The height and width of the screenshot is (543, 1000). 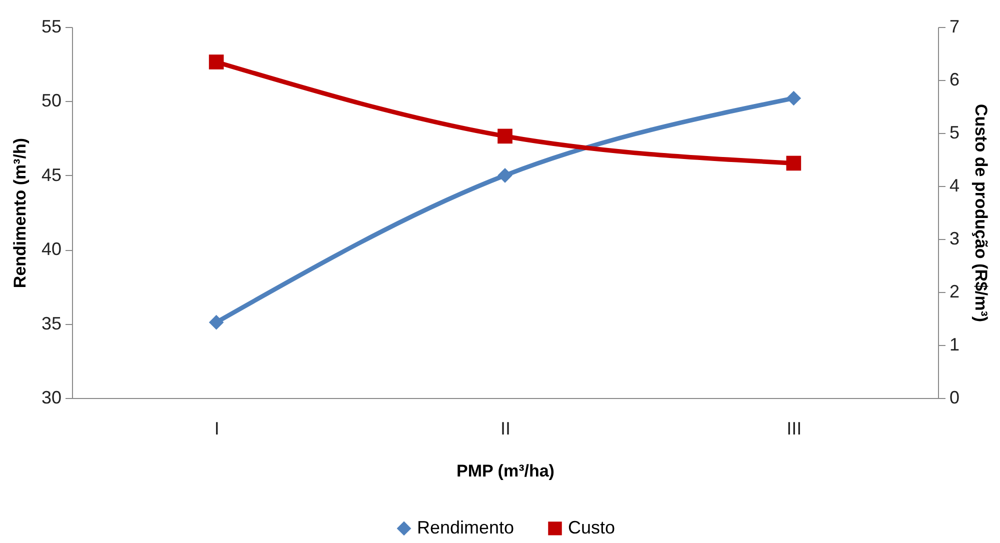 What do you see at coordinates (51, 100) in the screenshot?
I see `y-tick-label: 50` at bounding box center [51, 100].